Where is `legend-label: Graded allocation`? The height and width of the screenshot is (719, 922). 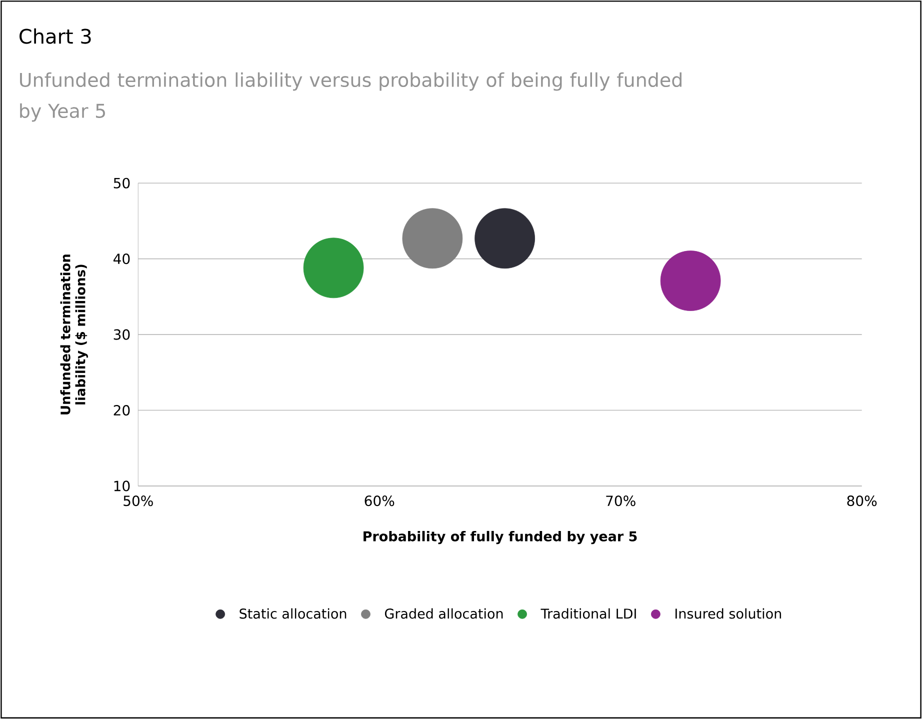
legend-label: Graded allocation is located at coordinates (443, 613).